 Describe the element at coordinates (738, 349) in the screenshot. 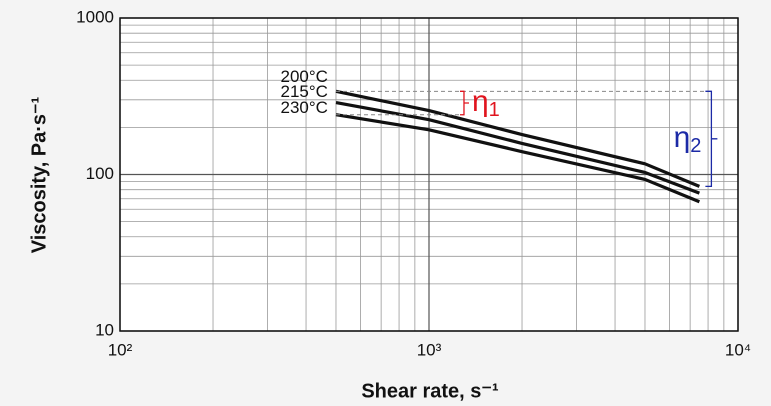

I see `x-tick-label: 10⁴` at that location.